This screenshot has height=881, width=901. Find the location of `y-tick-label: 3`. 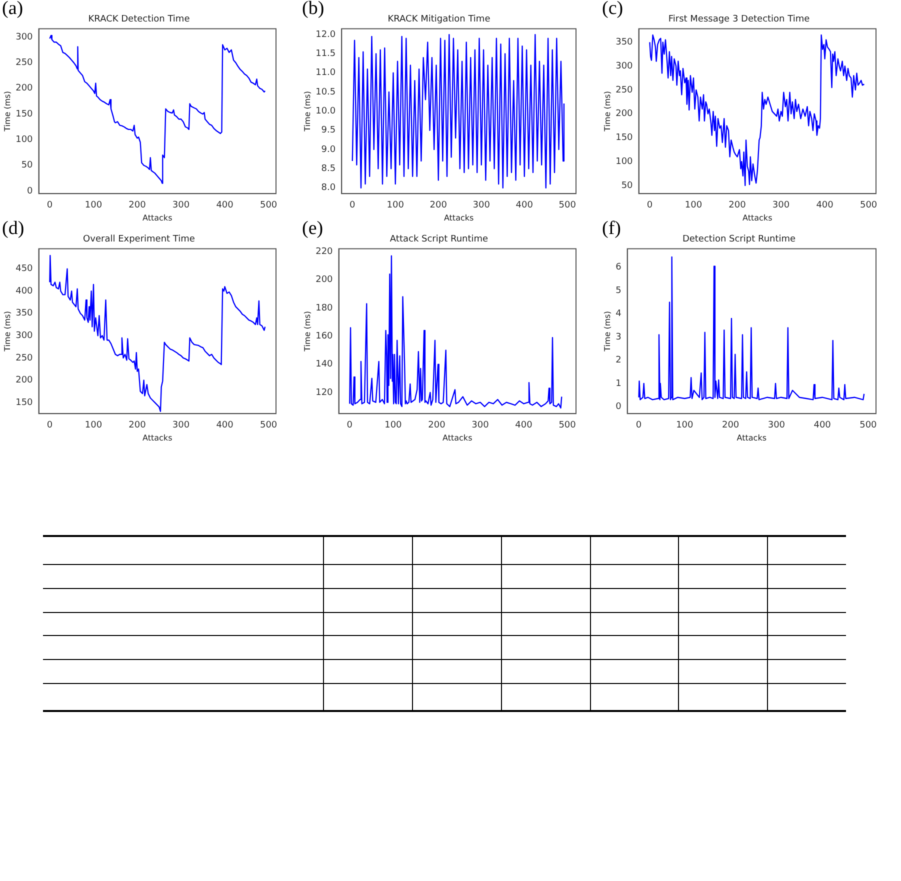

y-tick-label: 3 is located at coordinates (619, 337).